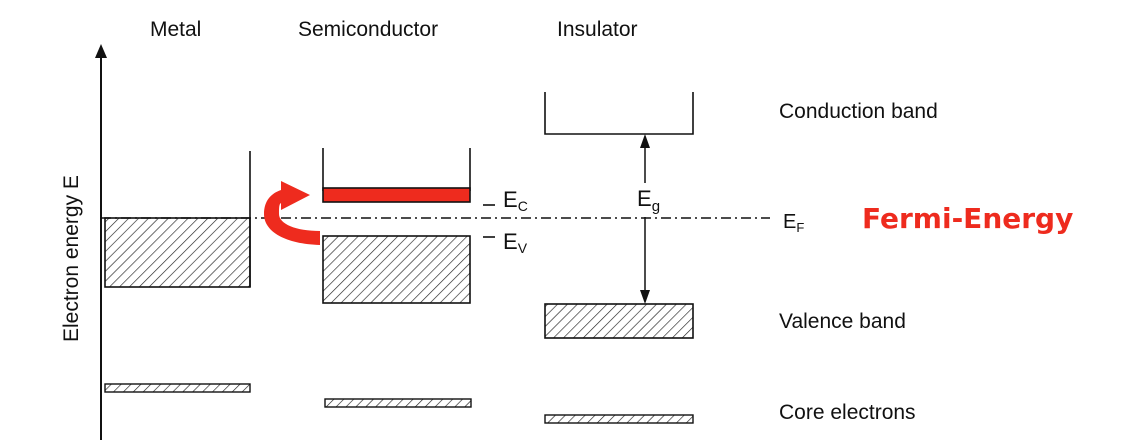 This screenshot has width=1140, height=447. I want to click on insulator-valence-band, so click(619, 321).